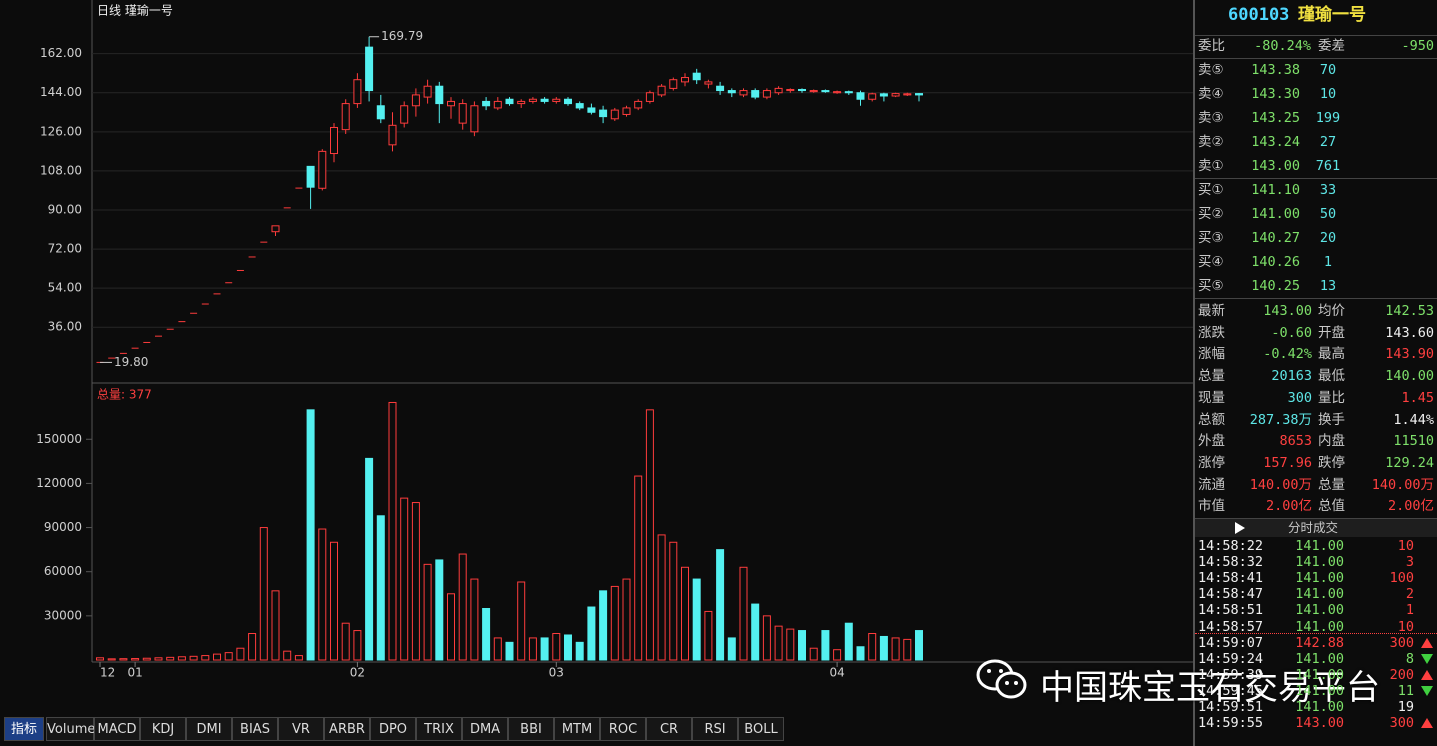 Image resolution: width=1437 pixels, height=746 pixels. What do you see at coordinates (61, 131) in the screenshot?
I see `y-tick-label: 126.00` at bounding box center [61, 131].